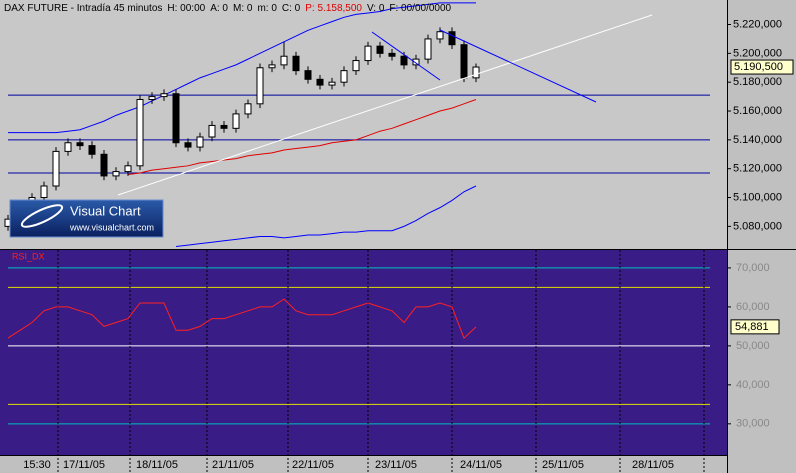 Image resolution: width=796 pixels, height=473 pixels. What do you see at coordinates (267, 8) in the screenshot?
I see `header-field: m: 0` at bounding box center [267, 8].